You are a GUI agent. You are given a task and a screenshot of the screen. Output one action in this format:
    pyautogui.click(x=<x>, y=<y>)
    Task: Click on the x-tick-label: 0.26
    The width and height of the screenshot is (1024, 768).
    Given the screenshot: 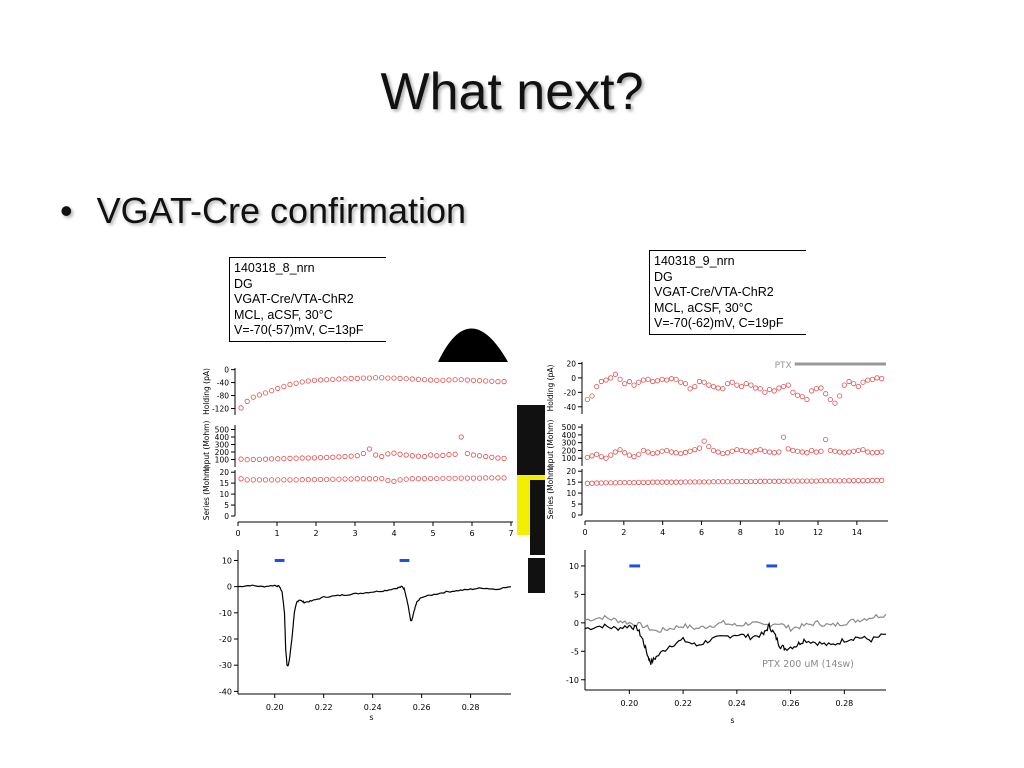 What is the action you would take?
    pyautogui.click(x=422, y=707)
    